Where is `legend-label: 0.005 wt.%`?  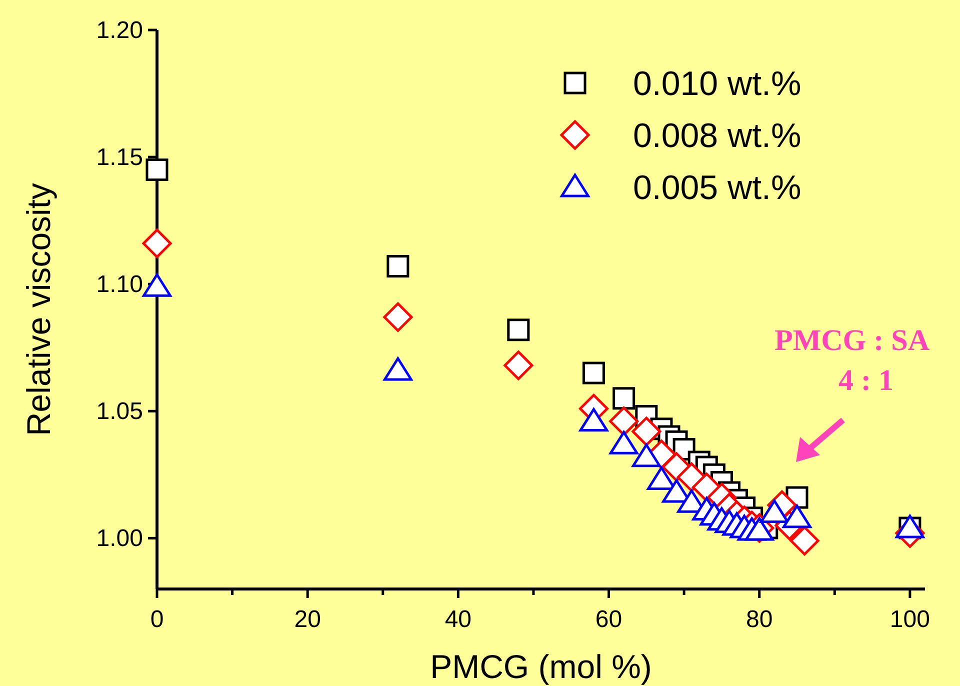 legend-label: 0.005 wt.% is located at coordinates (717, 188).